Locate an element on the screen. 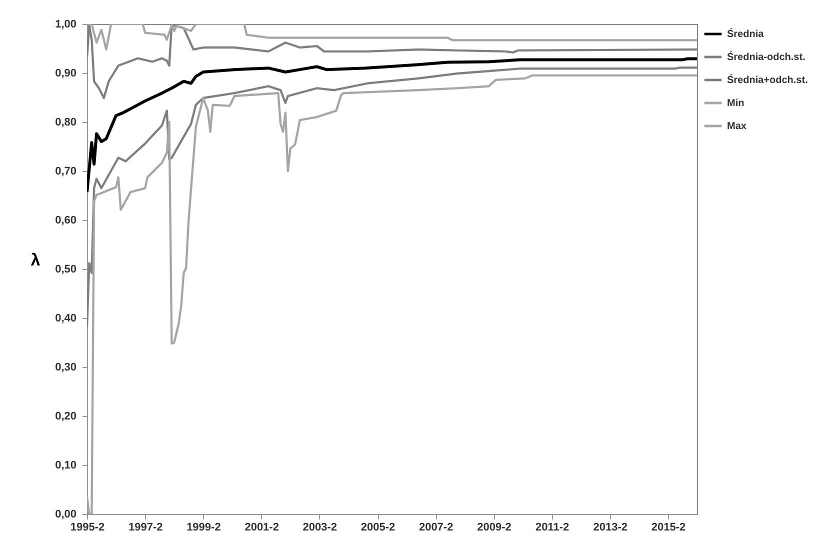 The height and width of the screenshot is (549, 824). y-tick-label: 0,50 is located at coordinates (65, 270).